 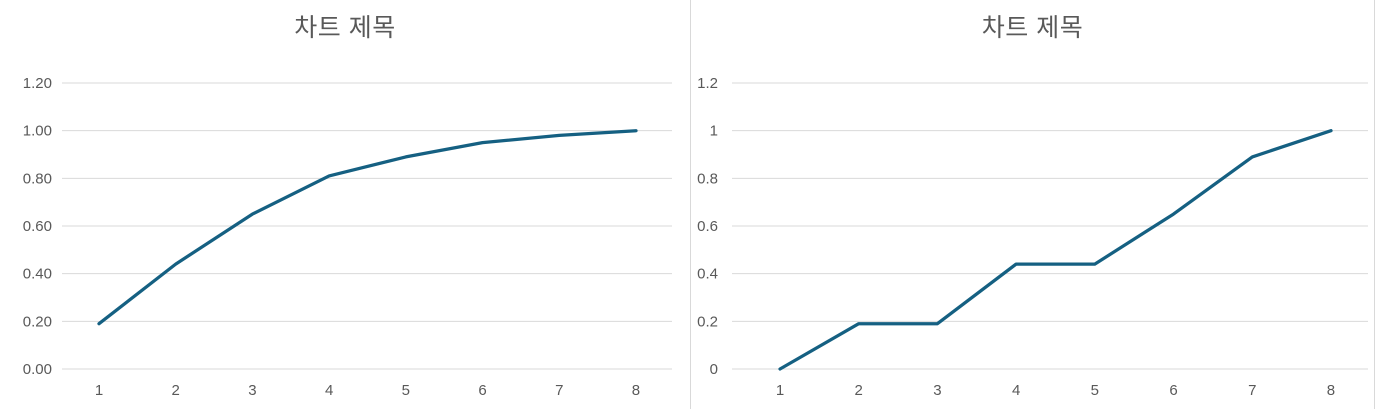 What do you see at coordinates (1032, 28) in the screenshot?
I see `chart-title-right: 차트 제목` at bounding box center [1032, 28].